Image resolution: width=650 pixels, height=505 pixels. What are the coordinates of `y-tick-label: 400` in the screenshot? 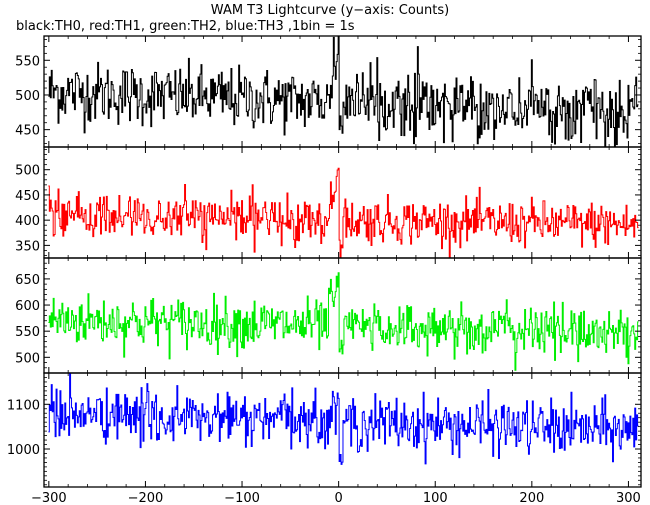 It's located at (27, 221).